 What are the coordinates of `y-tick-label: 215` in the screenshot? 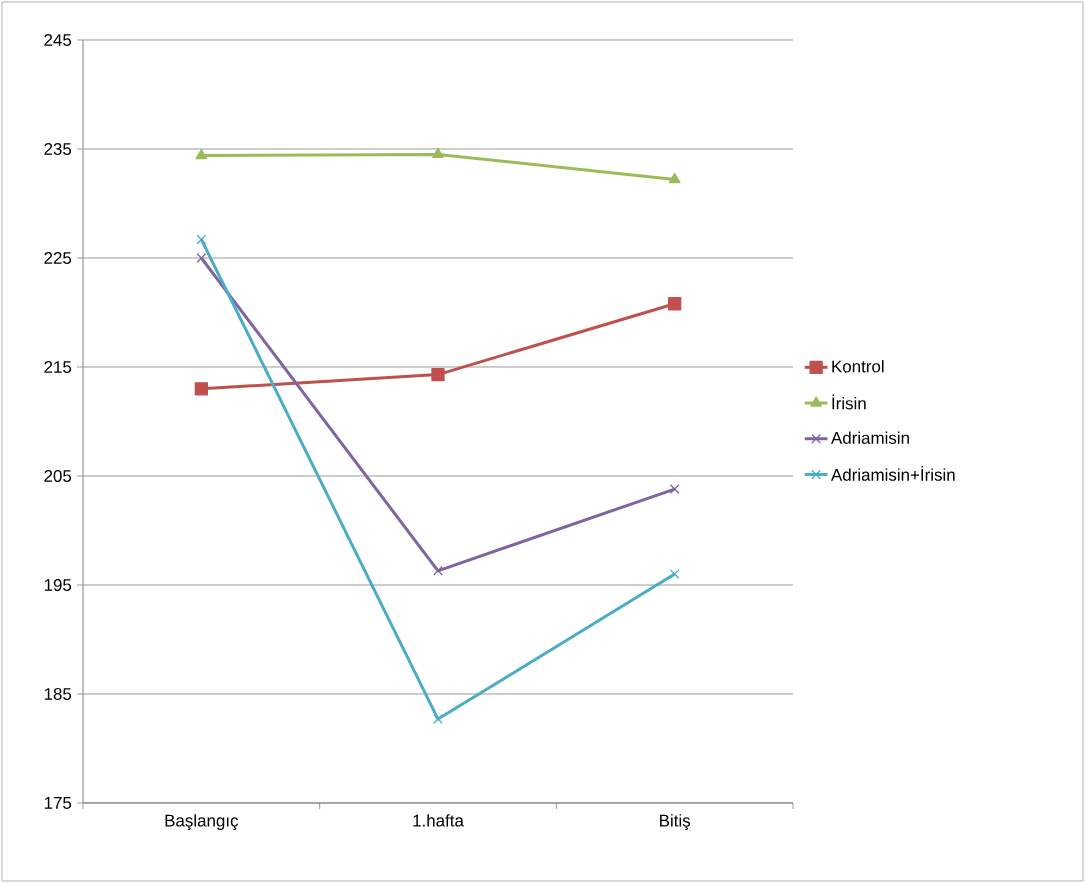 It's located at (58, 366).